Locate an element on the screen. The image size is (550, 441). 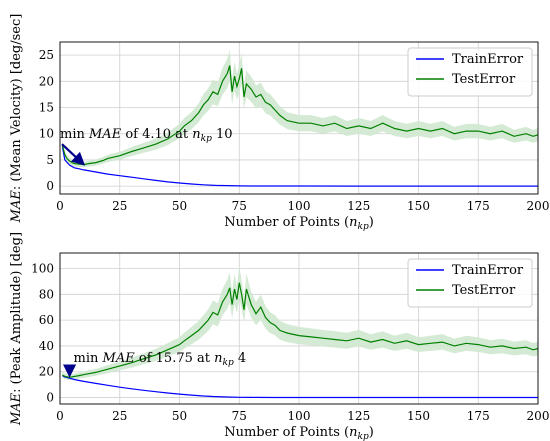
panel-1-xtick-label: 75 is located at coordinates (239, 206).